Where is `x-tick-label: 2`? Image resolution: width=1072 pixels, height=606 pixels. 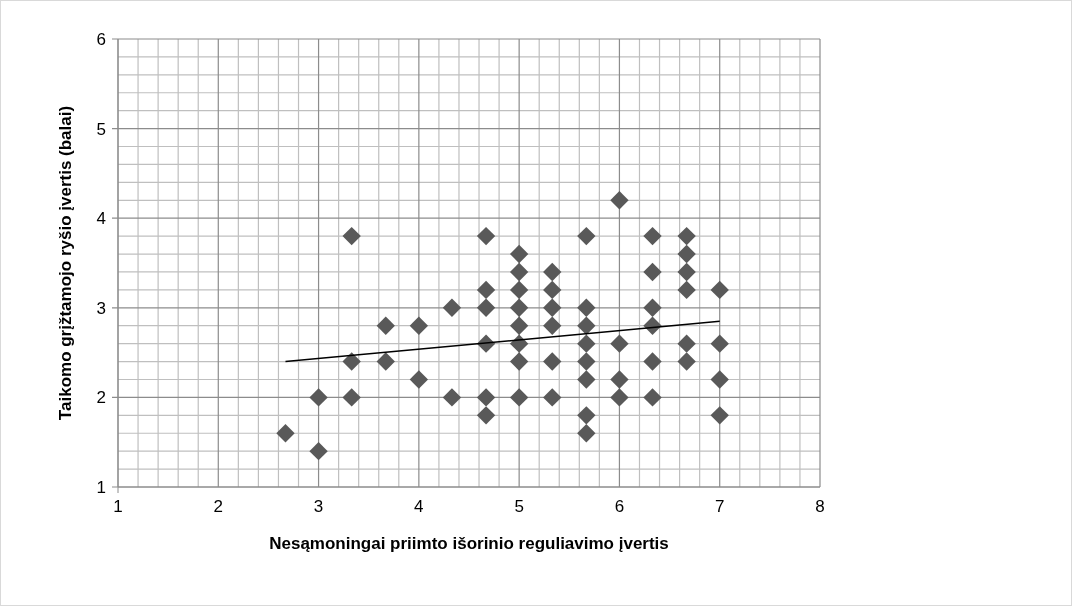
x-tick-label: 2 is located at coordinates (218, 506).